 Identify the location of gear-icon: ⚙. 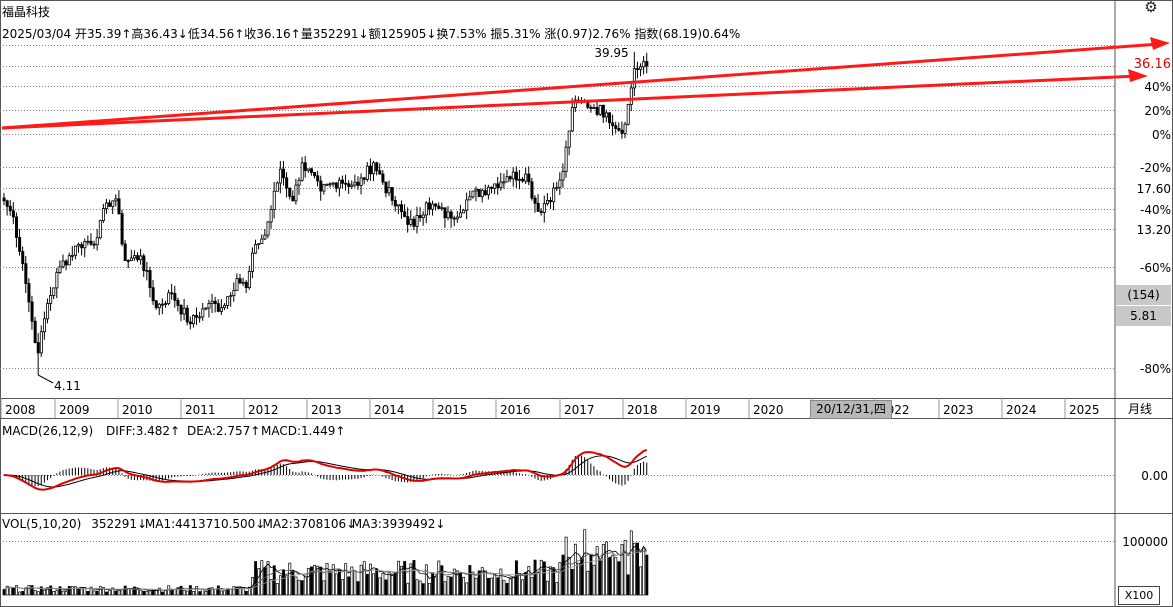
(1151, 8).